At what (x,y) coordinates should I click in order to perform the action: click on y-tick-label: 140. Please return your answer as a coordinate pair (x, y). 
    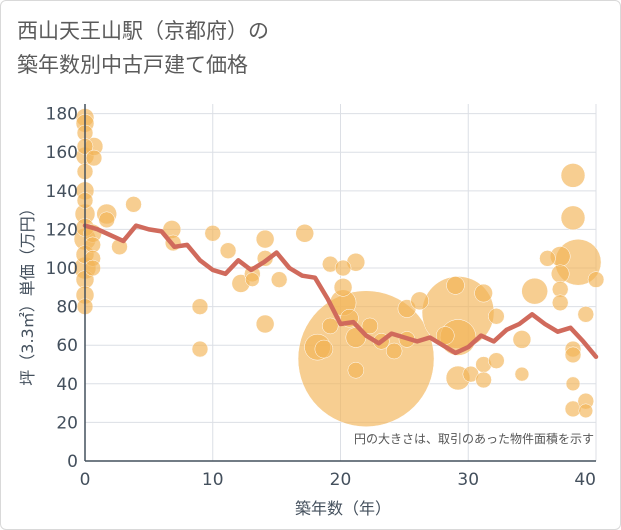
    Looking at the image, I should click on (62, 192).